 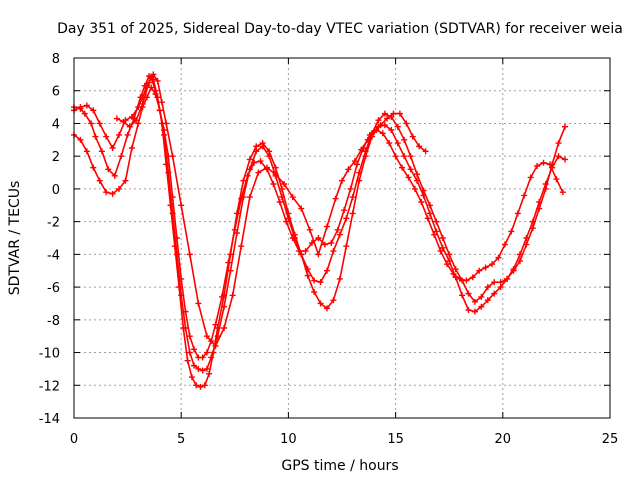 I want to click on x-tick-label: 25, so click(x=610, y=439).